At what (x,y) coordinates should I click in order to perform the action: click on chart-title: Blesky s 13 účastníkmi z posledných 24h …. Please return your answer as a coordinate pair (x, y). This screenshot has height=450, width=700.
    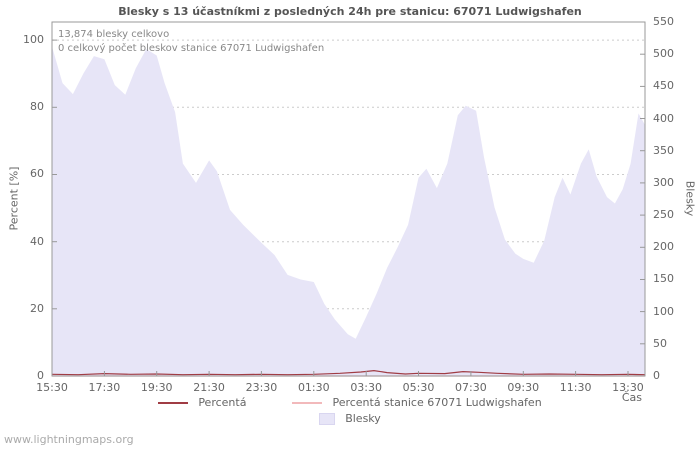
    Looking at the image, I should click on (350, 11).